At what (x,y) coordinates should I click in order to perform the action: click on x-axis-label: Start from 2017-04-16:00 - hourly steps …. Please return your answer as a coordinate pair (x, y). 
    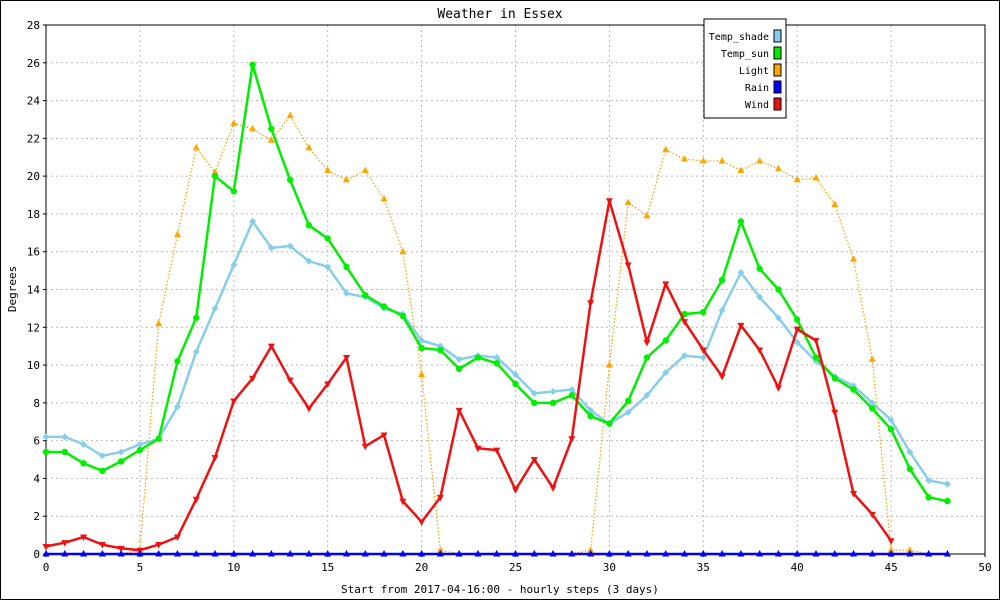
    Looking at the image, I should click on (500, 589).